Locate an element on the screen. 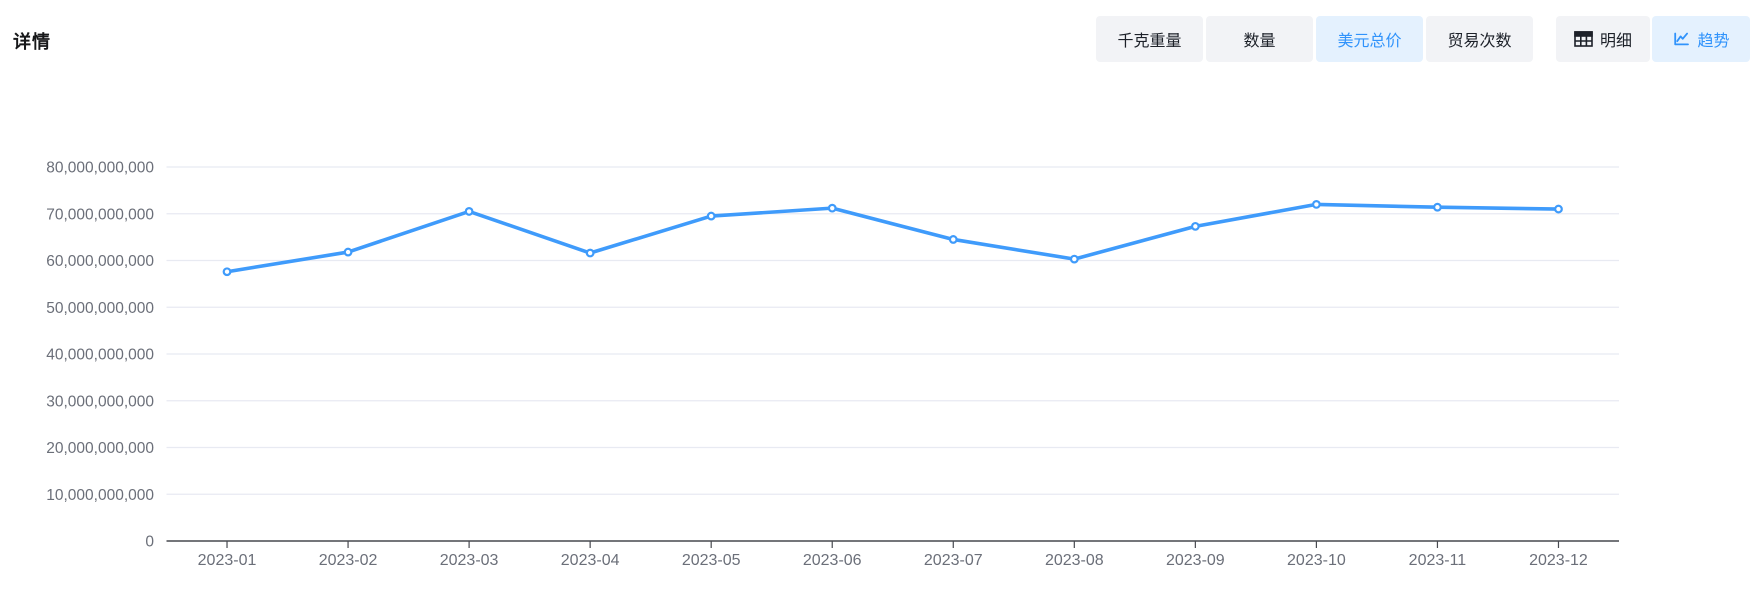 This screenshot has width=1754, height=596. y-axis-label: 0 is located at coordinates (149, 542).